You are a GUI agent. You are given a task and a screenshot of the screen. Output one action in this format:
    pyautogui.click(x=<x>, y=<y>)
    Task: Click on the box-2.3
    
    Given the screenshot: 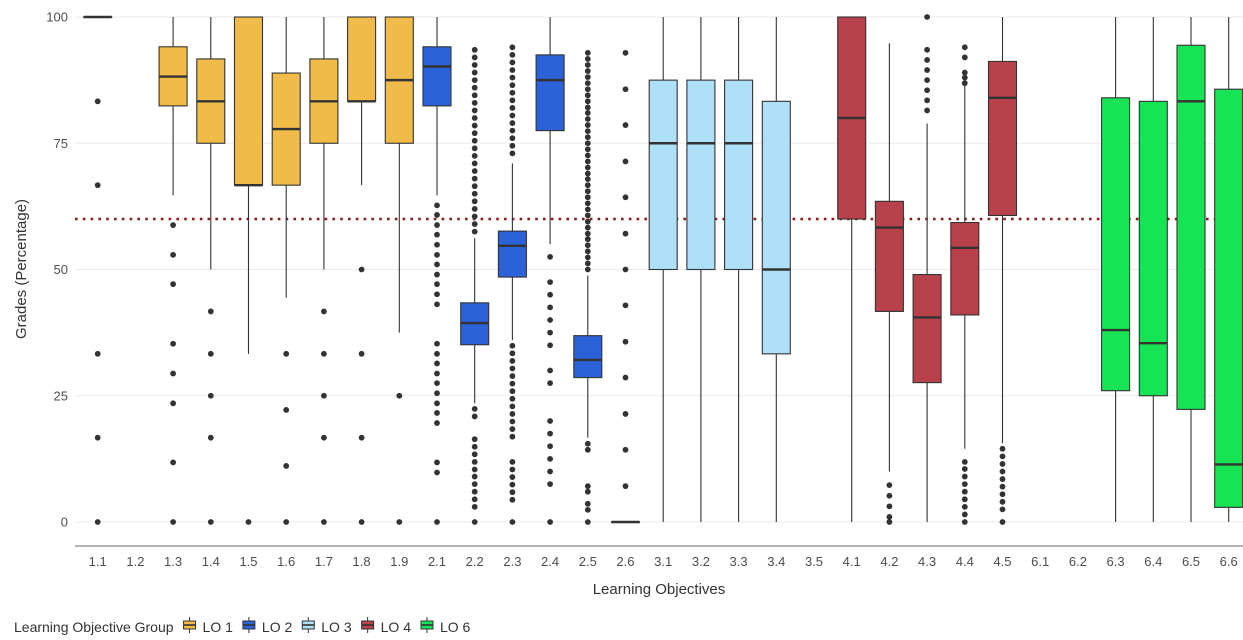 What is the action you would take?
    pyautogui.click(x=512, y=284)
    